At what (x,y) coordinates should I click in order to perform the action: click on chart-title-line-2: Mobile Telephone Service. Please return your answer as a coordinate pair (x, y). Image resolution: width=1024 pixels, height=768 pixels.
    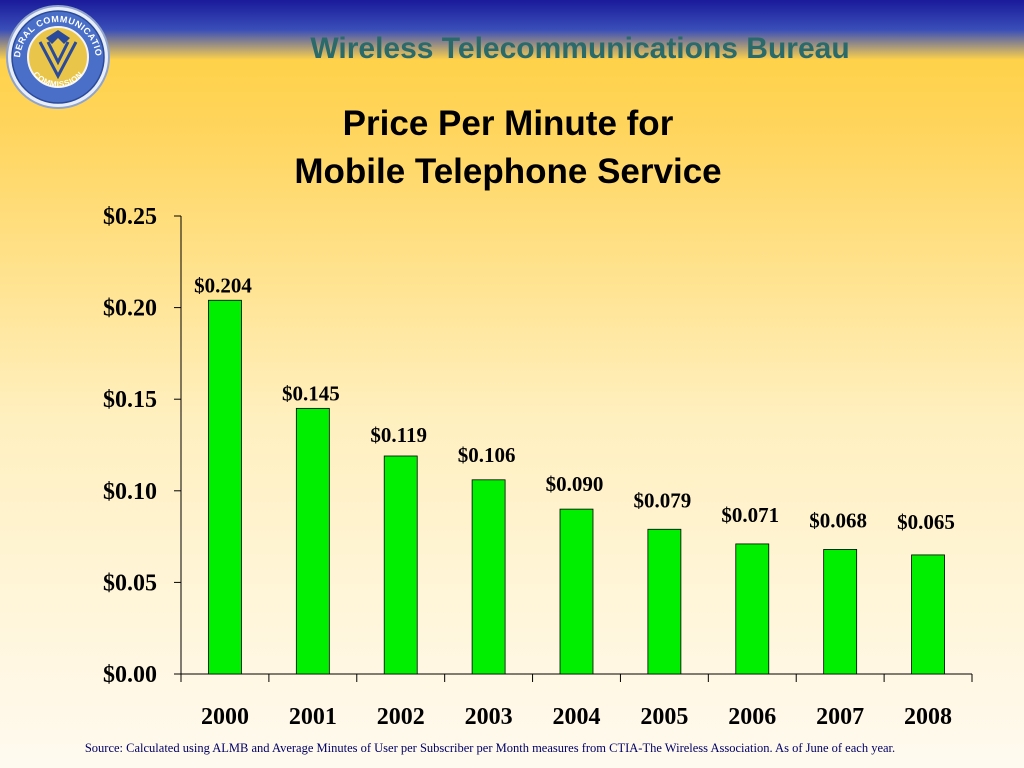
    Looking at the image, I should click on (508, 171).